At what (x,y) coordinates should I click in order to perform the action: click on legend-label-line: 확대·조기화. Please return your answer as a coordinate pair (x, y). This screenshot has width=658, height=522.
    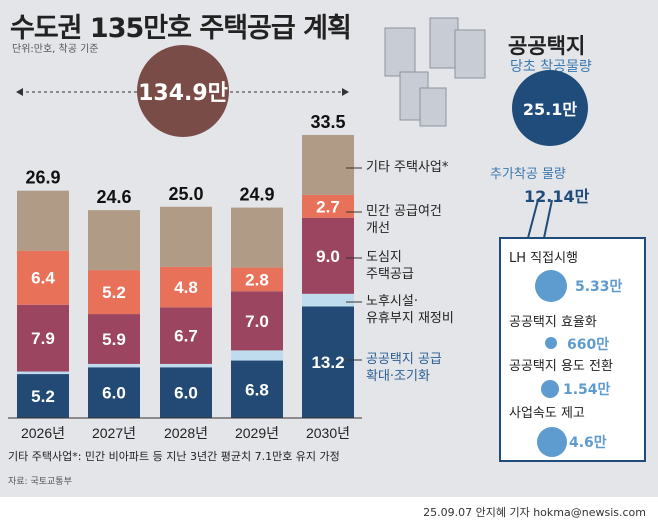
    Looking at the image, I should click on (398, 376).